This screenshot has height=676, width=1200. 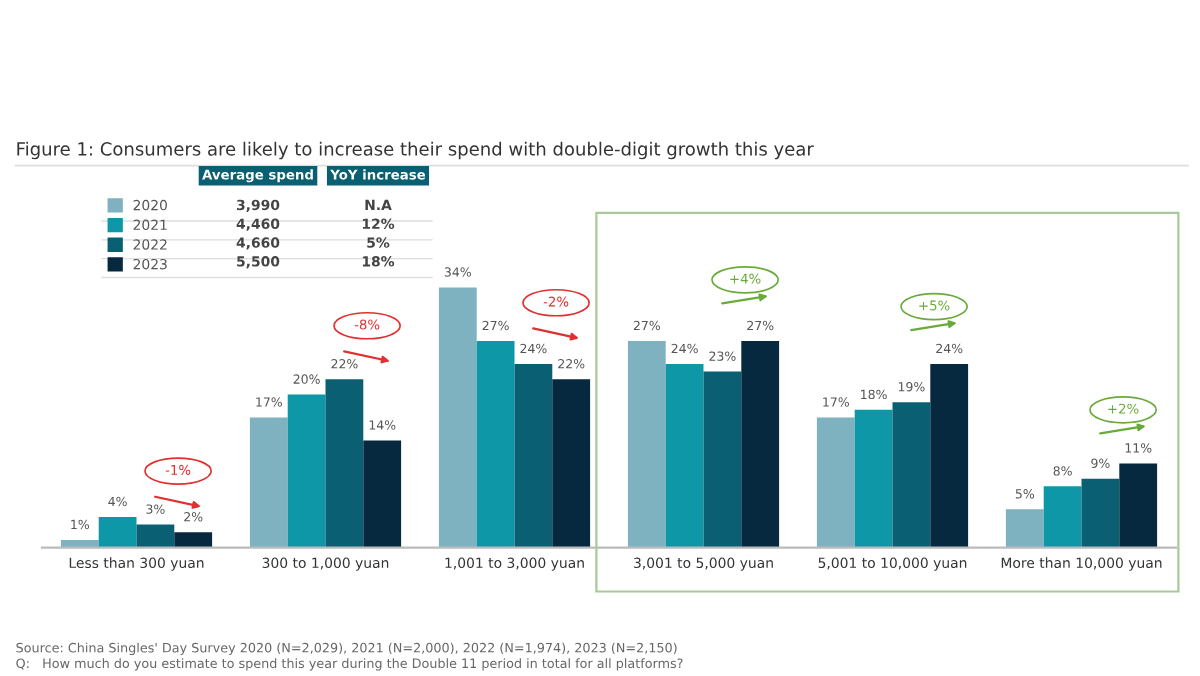 What do you see at coordinates (415, 150) in the screenshot?
I see `chart-title: Figure 1: Consumers are likely to increase their spend with double-digit growth this year` at bounding box center [415, 150].